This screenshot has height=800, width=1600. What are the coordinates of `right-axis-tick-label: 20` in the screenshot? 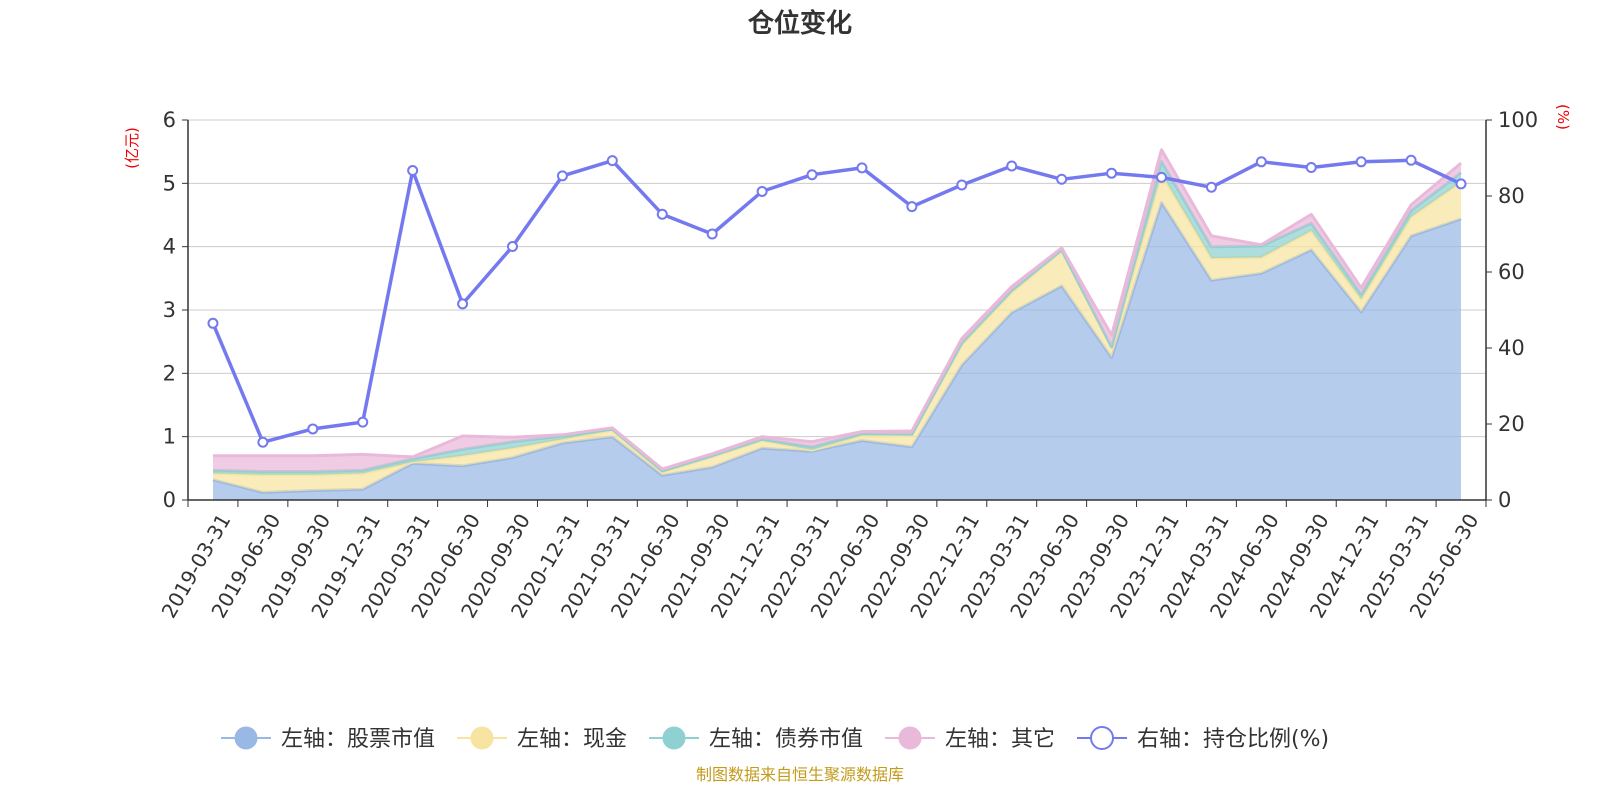 It's located at (1511, 424).